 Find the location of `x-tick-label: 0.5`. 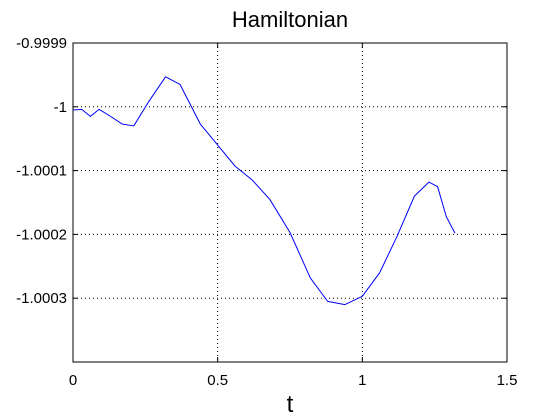

x-tick-label: 0.5 is located at coordinates (217, 380).